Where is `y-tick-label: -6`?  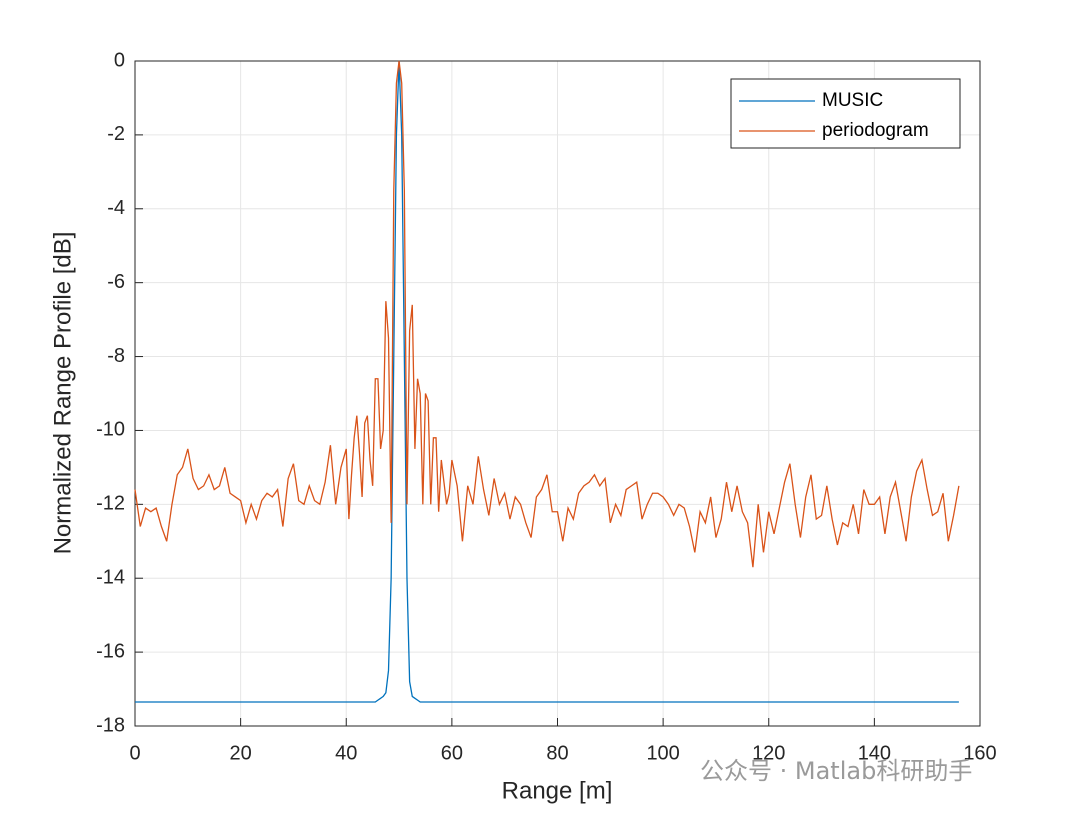
y-tick-label: -6 is located at coordinates (116, 282).